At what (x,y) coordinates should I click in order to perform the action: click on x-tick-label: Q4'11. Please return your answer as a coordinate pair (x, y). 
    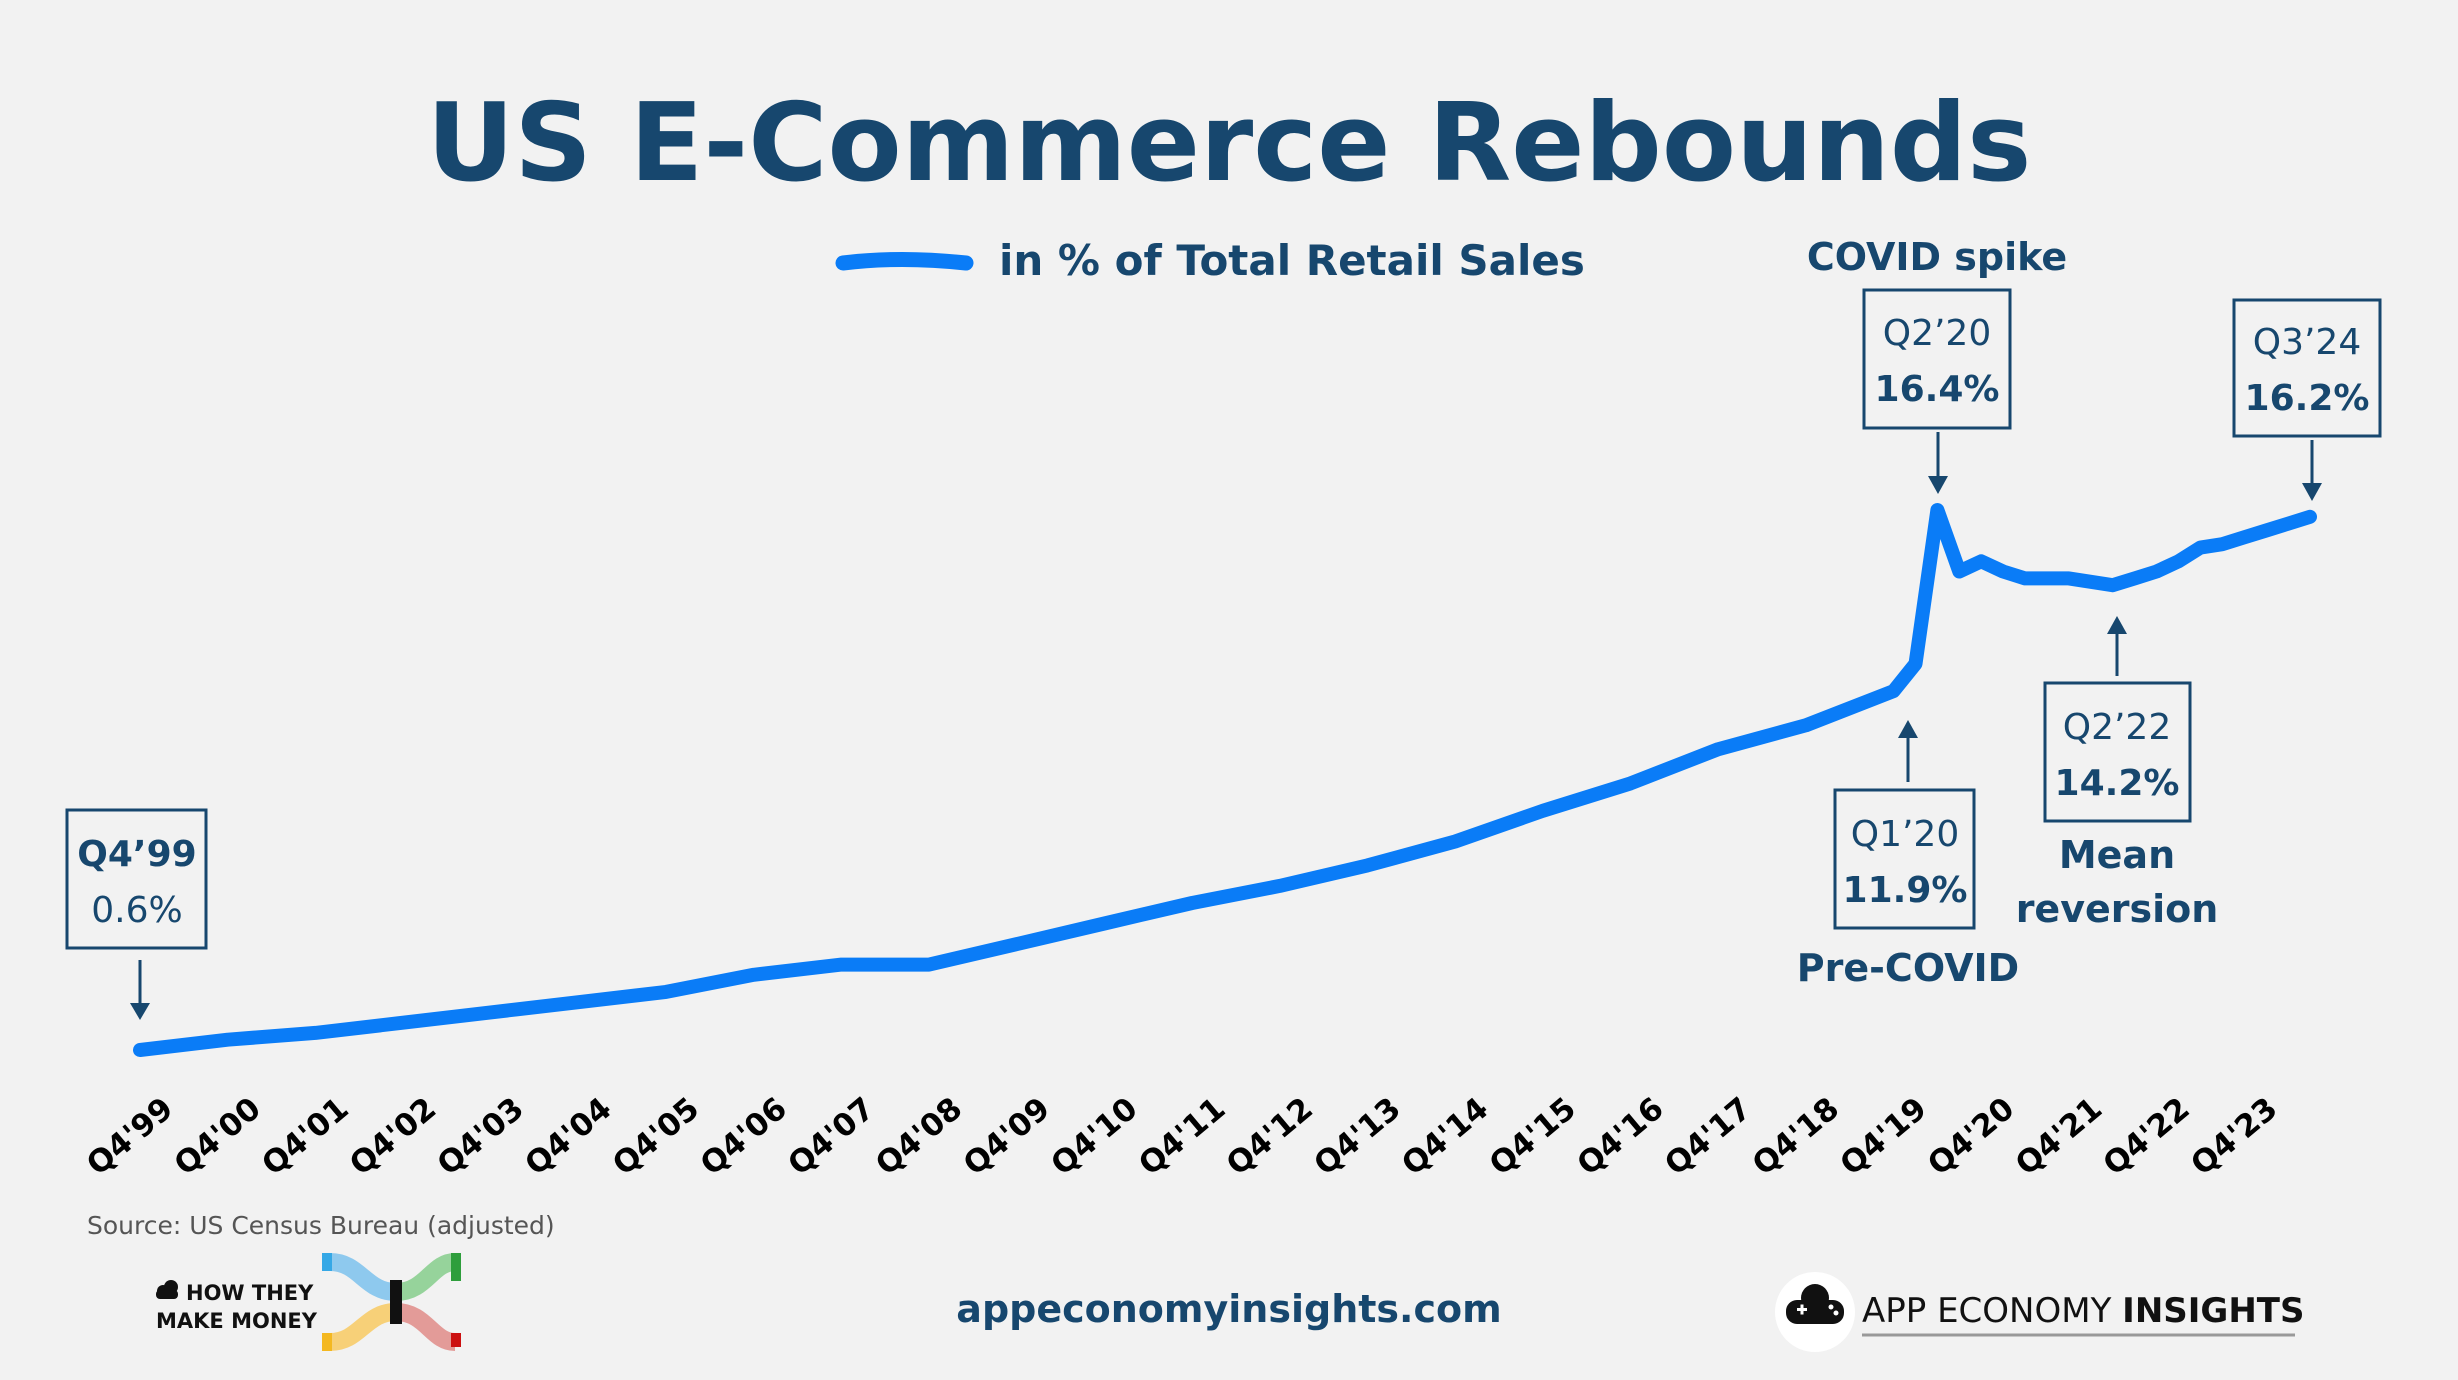
    Looking at the image, I should click on (1182, 1137).